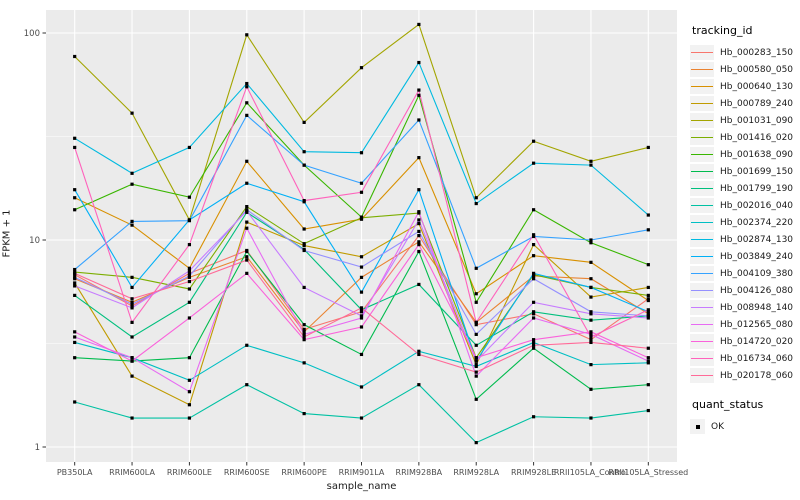 Image resolution: width=800 pixels, height=500 pixels. I want to click on legend-item-Hb_001699_150: Hb_001699_150, so click(744, 171).